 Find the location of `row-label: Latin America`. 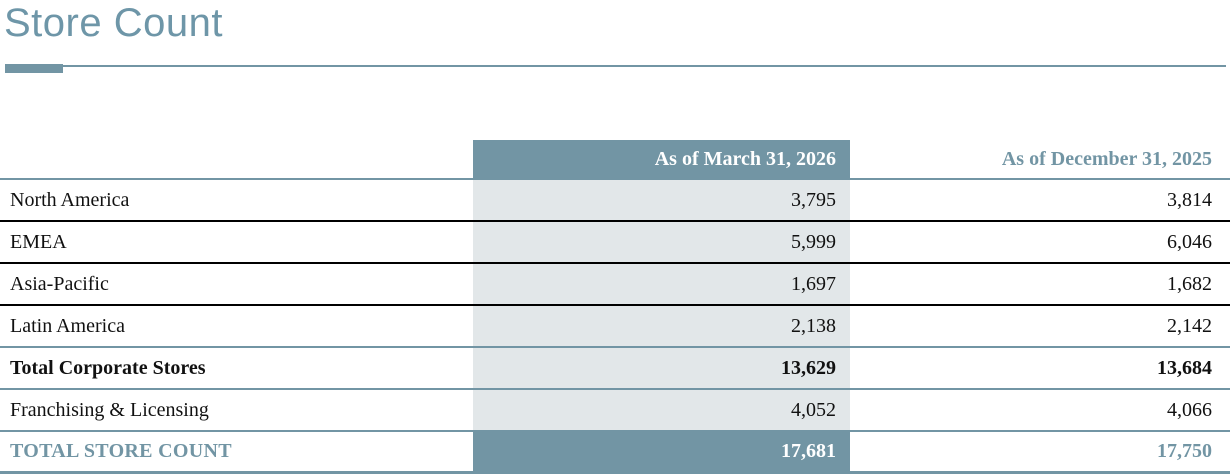

row-label: Latin America is located at coordinates (236, 326).